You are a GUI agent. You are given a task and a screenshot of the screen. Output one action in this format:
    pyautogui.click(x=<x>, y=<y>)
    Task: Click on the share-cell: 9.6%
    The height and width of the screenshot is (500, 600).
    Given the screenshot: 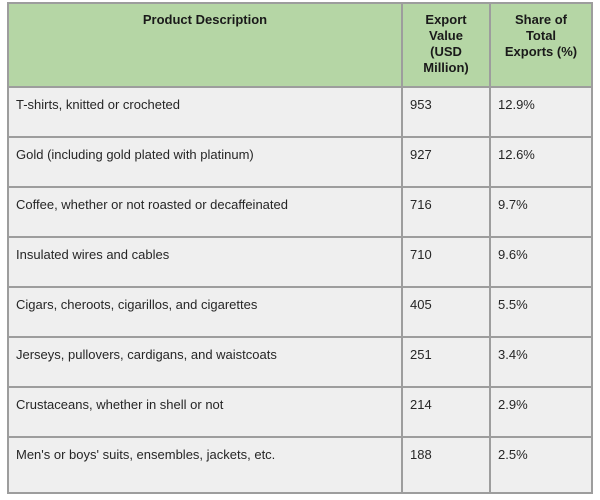 What is the action you would take?
    pyautogui.click(x=541, y=262)
    